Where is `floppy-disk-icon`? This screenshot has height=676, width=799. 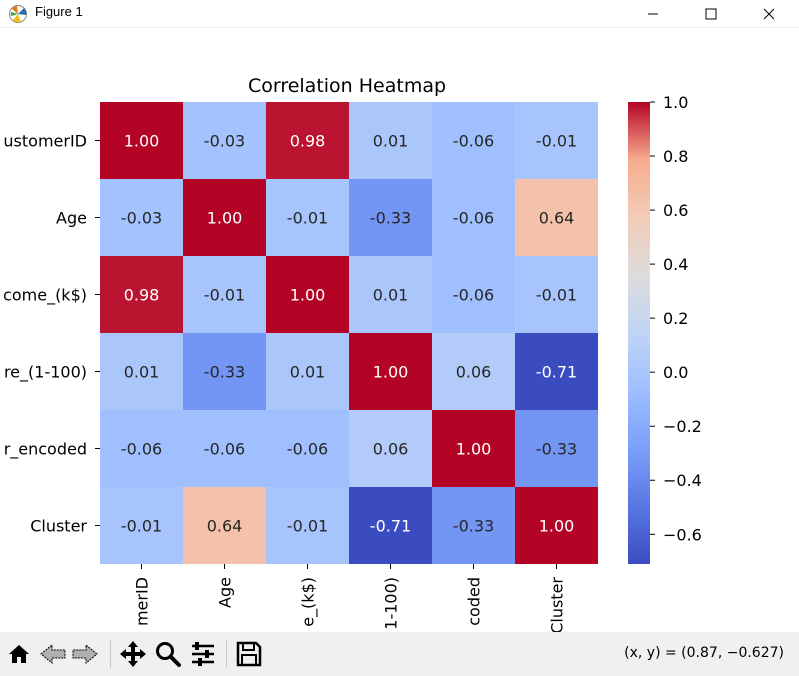 floppy-disk-icon is located at coordinates (249, 654).